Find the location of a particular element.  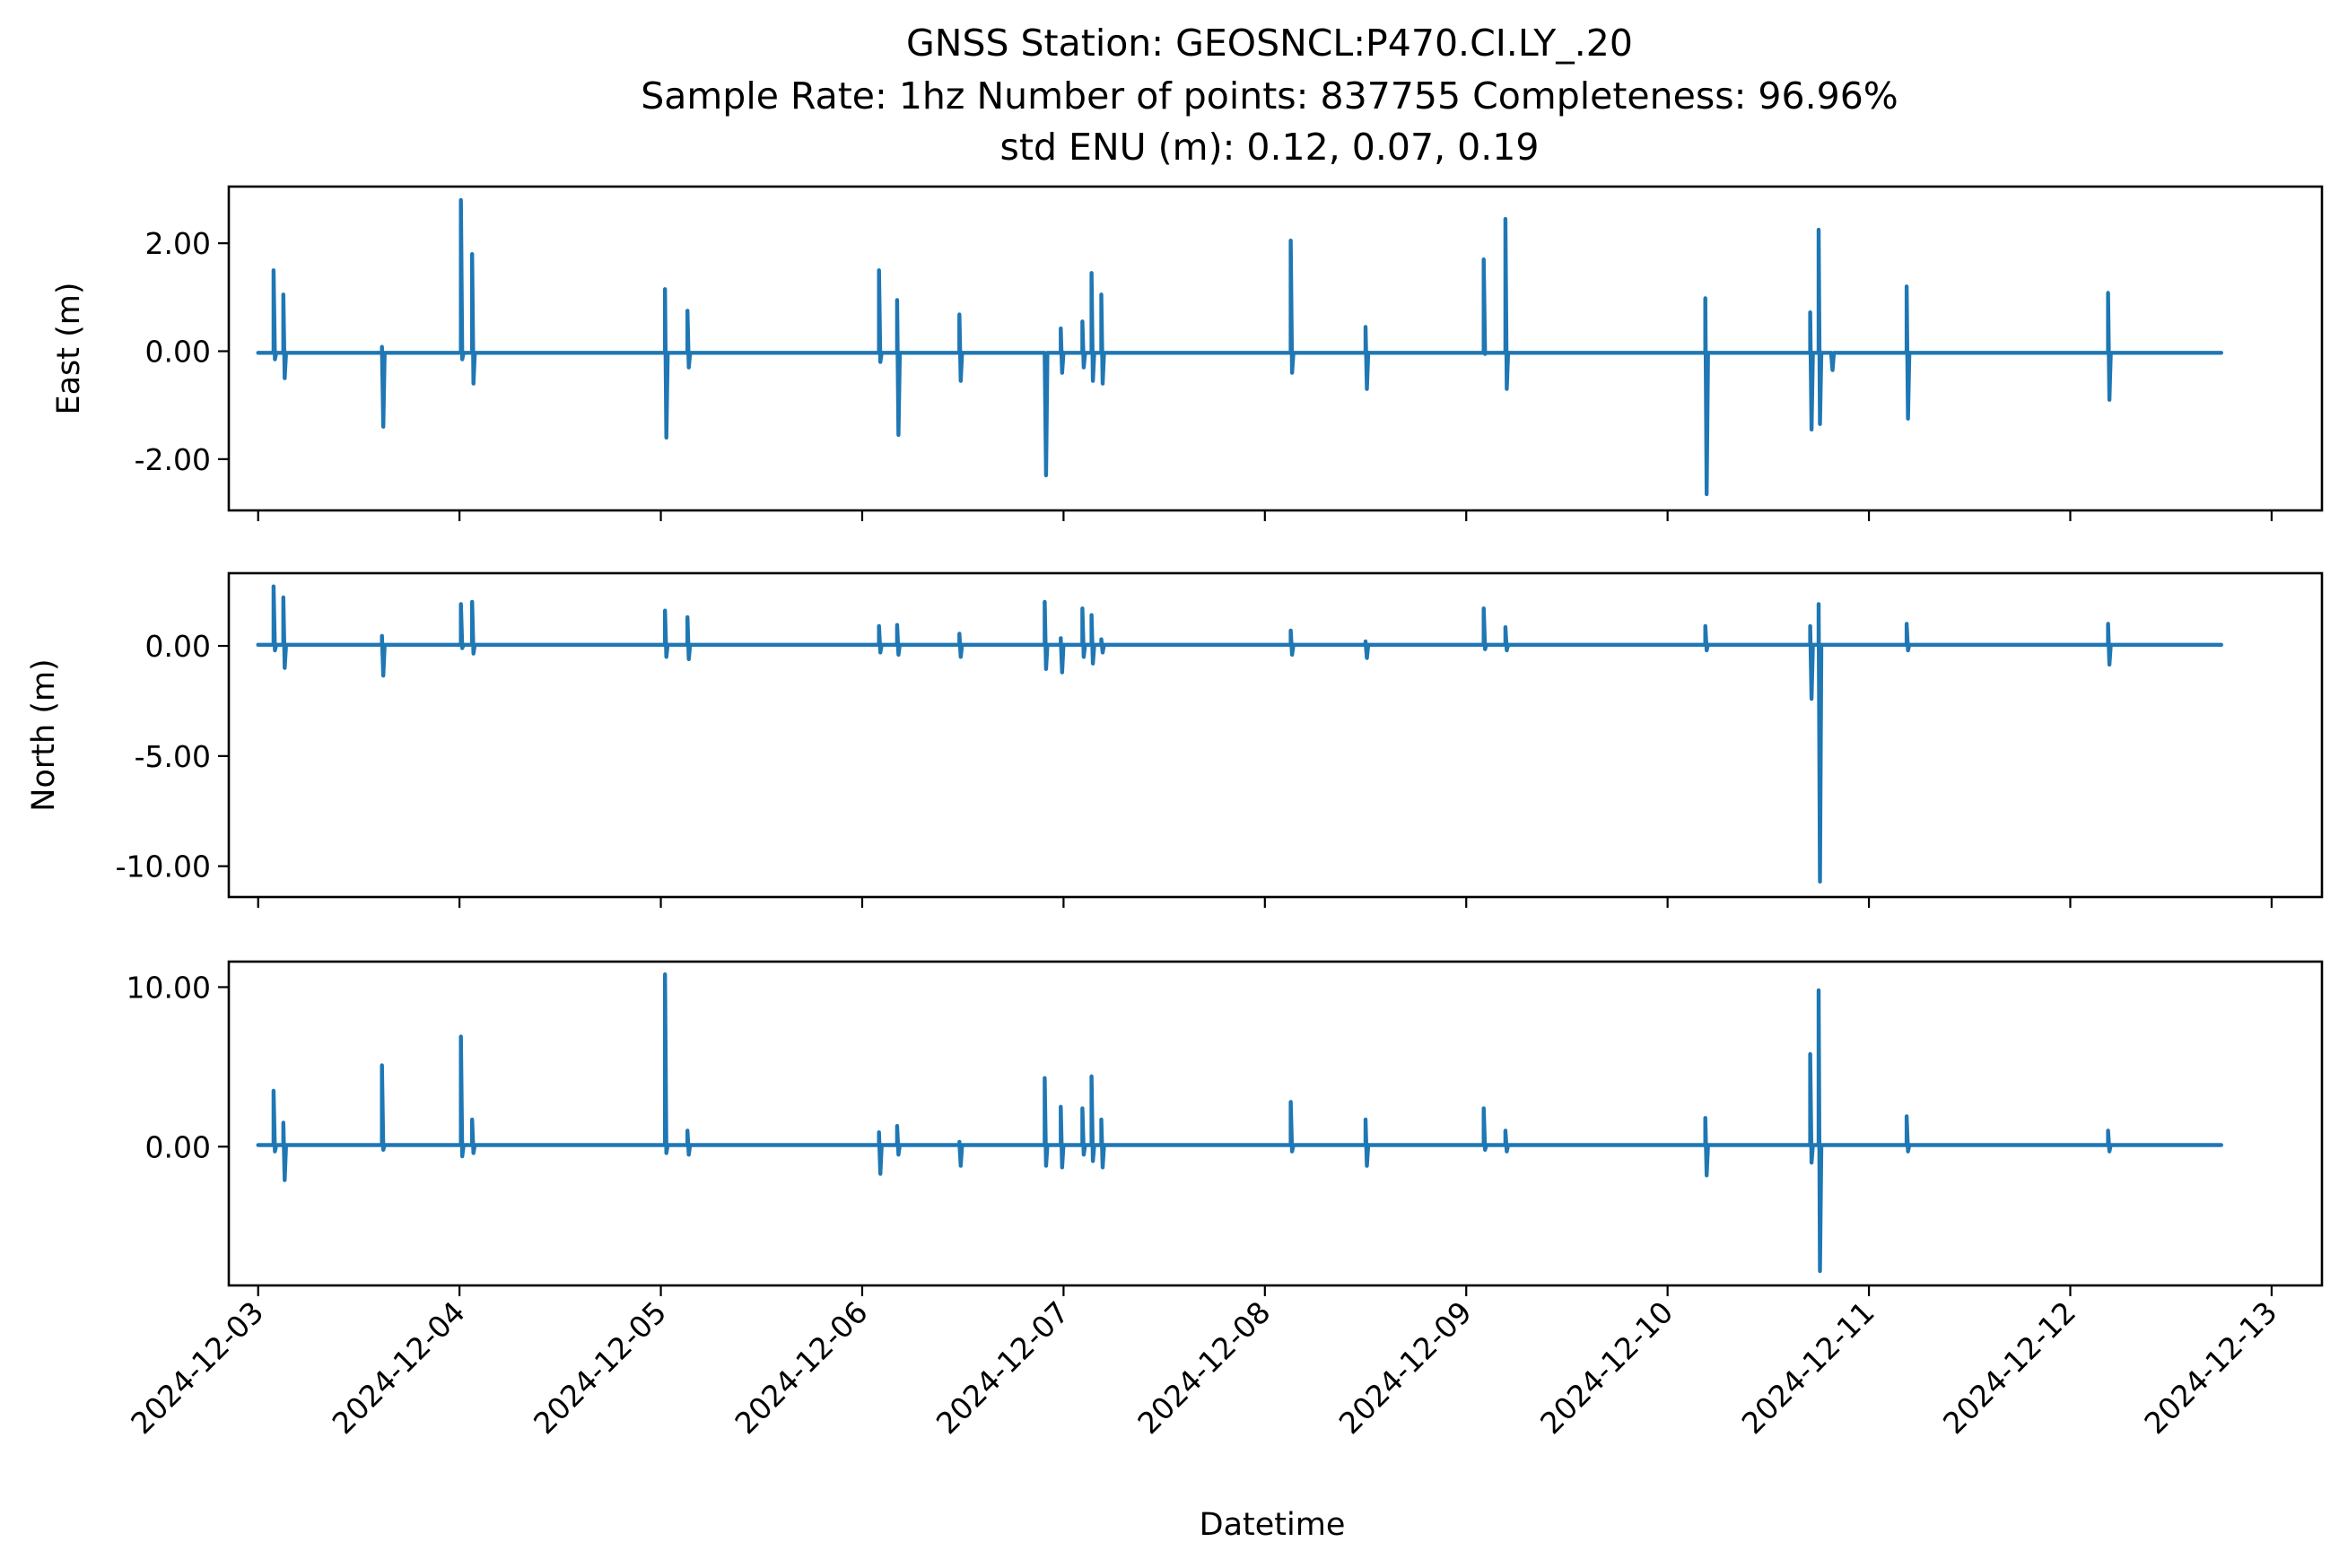

east-y-tick-label: 2.00 is located at coordinates (178, 243).